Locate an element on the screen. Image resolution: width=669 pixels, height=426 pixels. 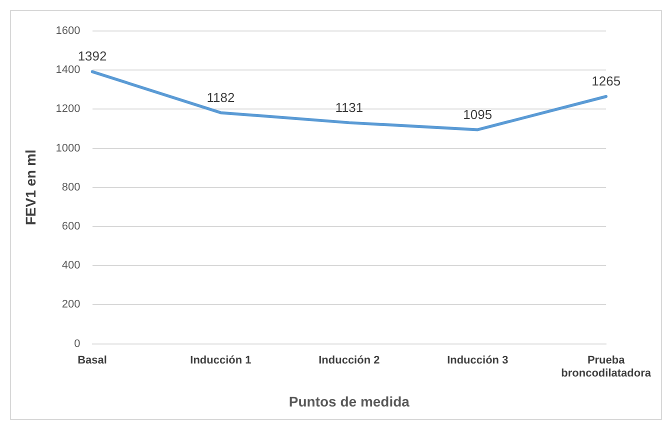
y-tick-label: 200 is located at coordinates (71, 304).